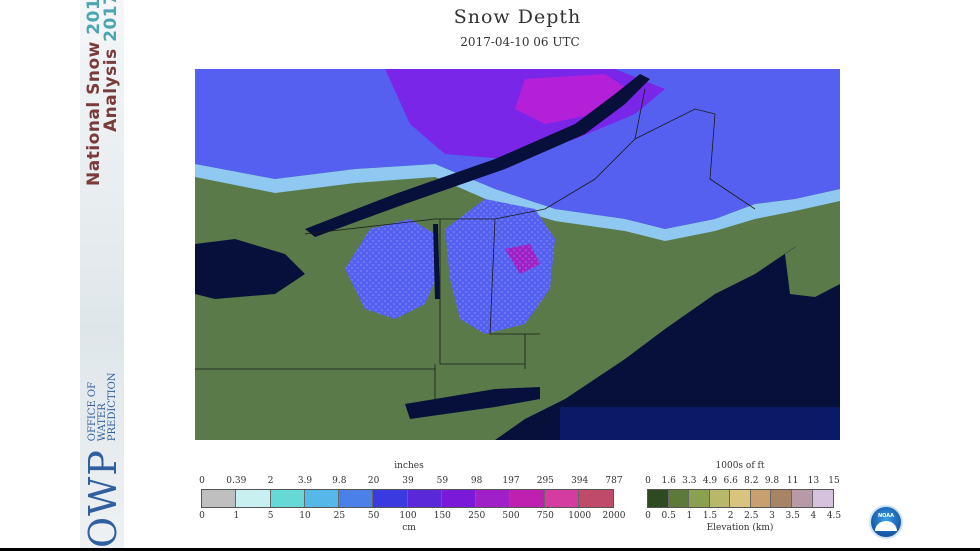 The width and height of the screenshot is (980, 551). What do you see at coordinates (813, 516) in the screenshot?
I see `legend-tick-label: 4` at bounding box center [813, 516].